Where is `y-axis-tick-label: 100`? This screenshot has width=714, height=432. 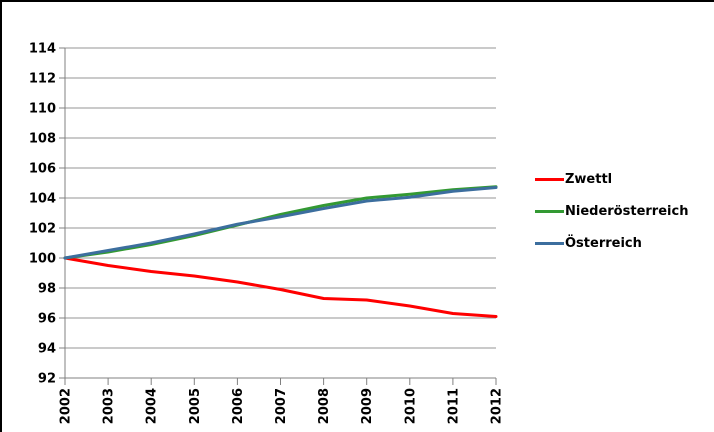
y-axis-tick-label: 100 is located at coordinates (42, 259).